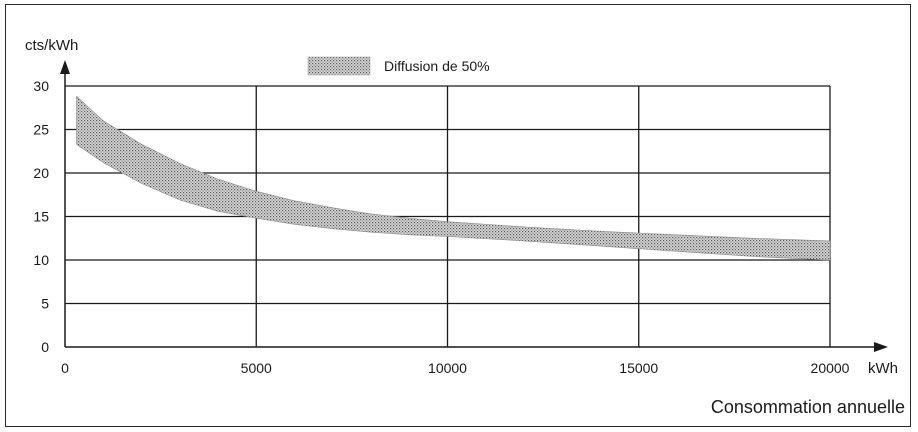 This screenshot has height=432, width=918. What do you see at coordinates (339, 66) in the screenshot?
I see `legend-swatch` at bounding box center [339, 66].